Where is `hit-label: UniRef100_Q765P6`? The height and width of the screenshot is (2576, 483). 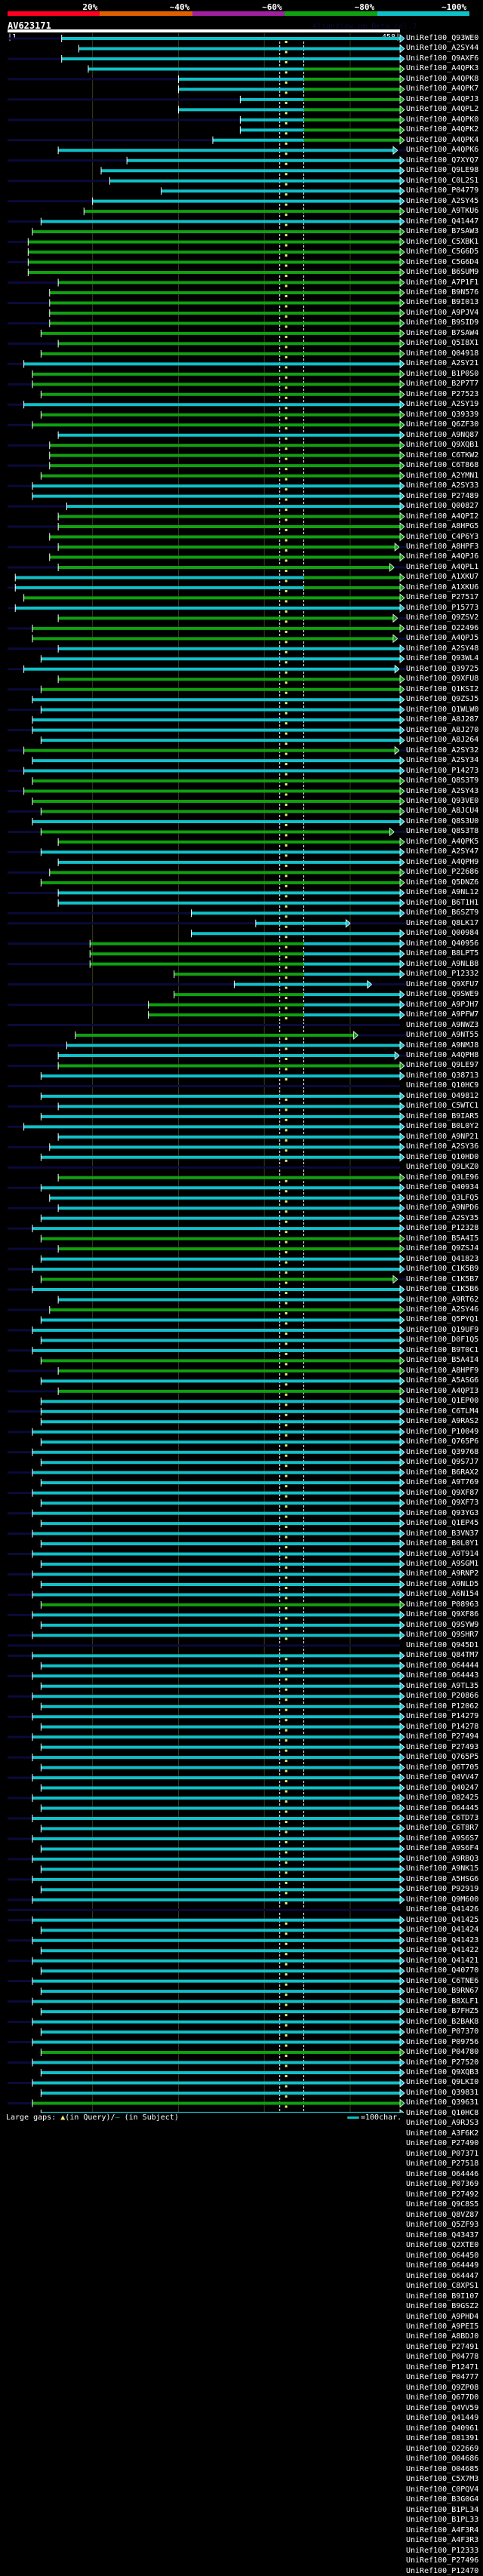 hit-label: UniRef100_Q765P6 is located at coordinates (442, 1441).